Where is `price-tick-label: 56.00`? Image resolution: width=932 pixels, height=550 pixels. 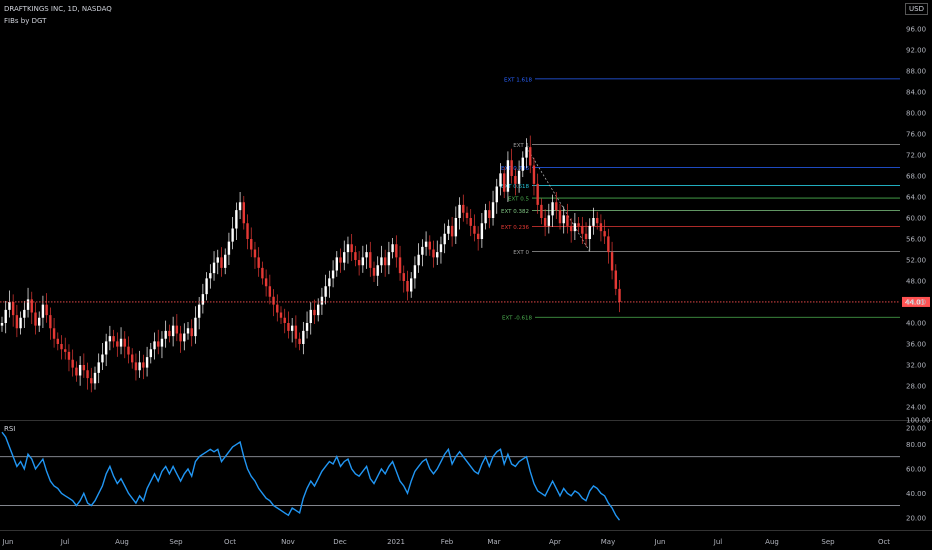 price-tick-label: 56.00 is located at coordinates (916, 240).